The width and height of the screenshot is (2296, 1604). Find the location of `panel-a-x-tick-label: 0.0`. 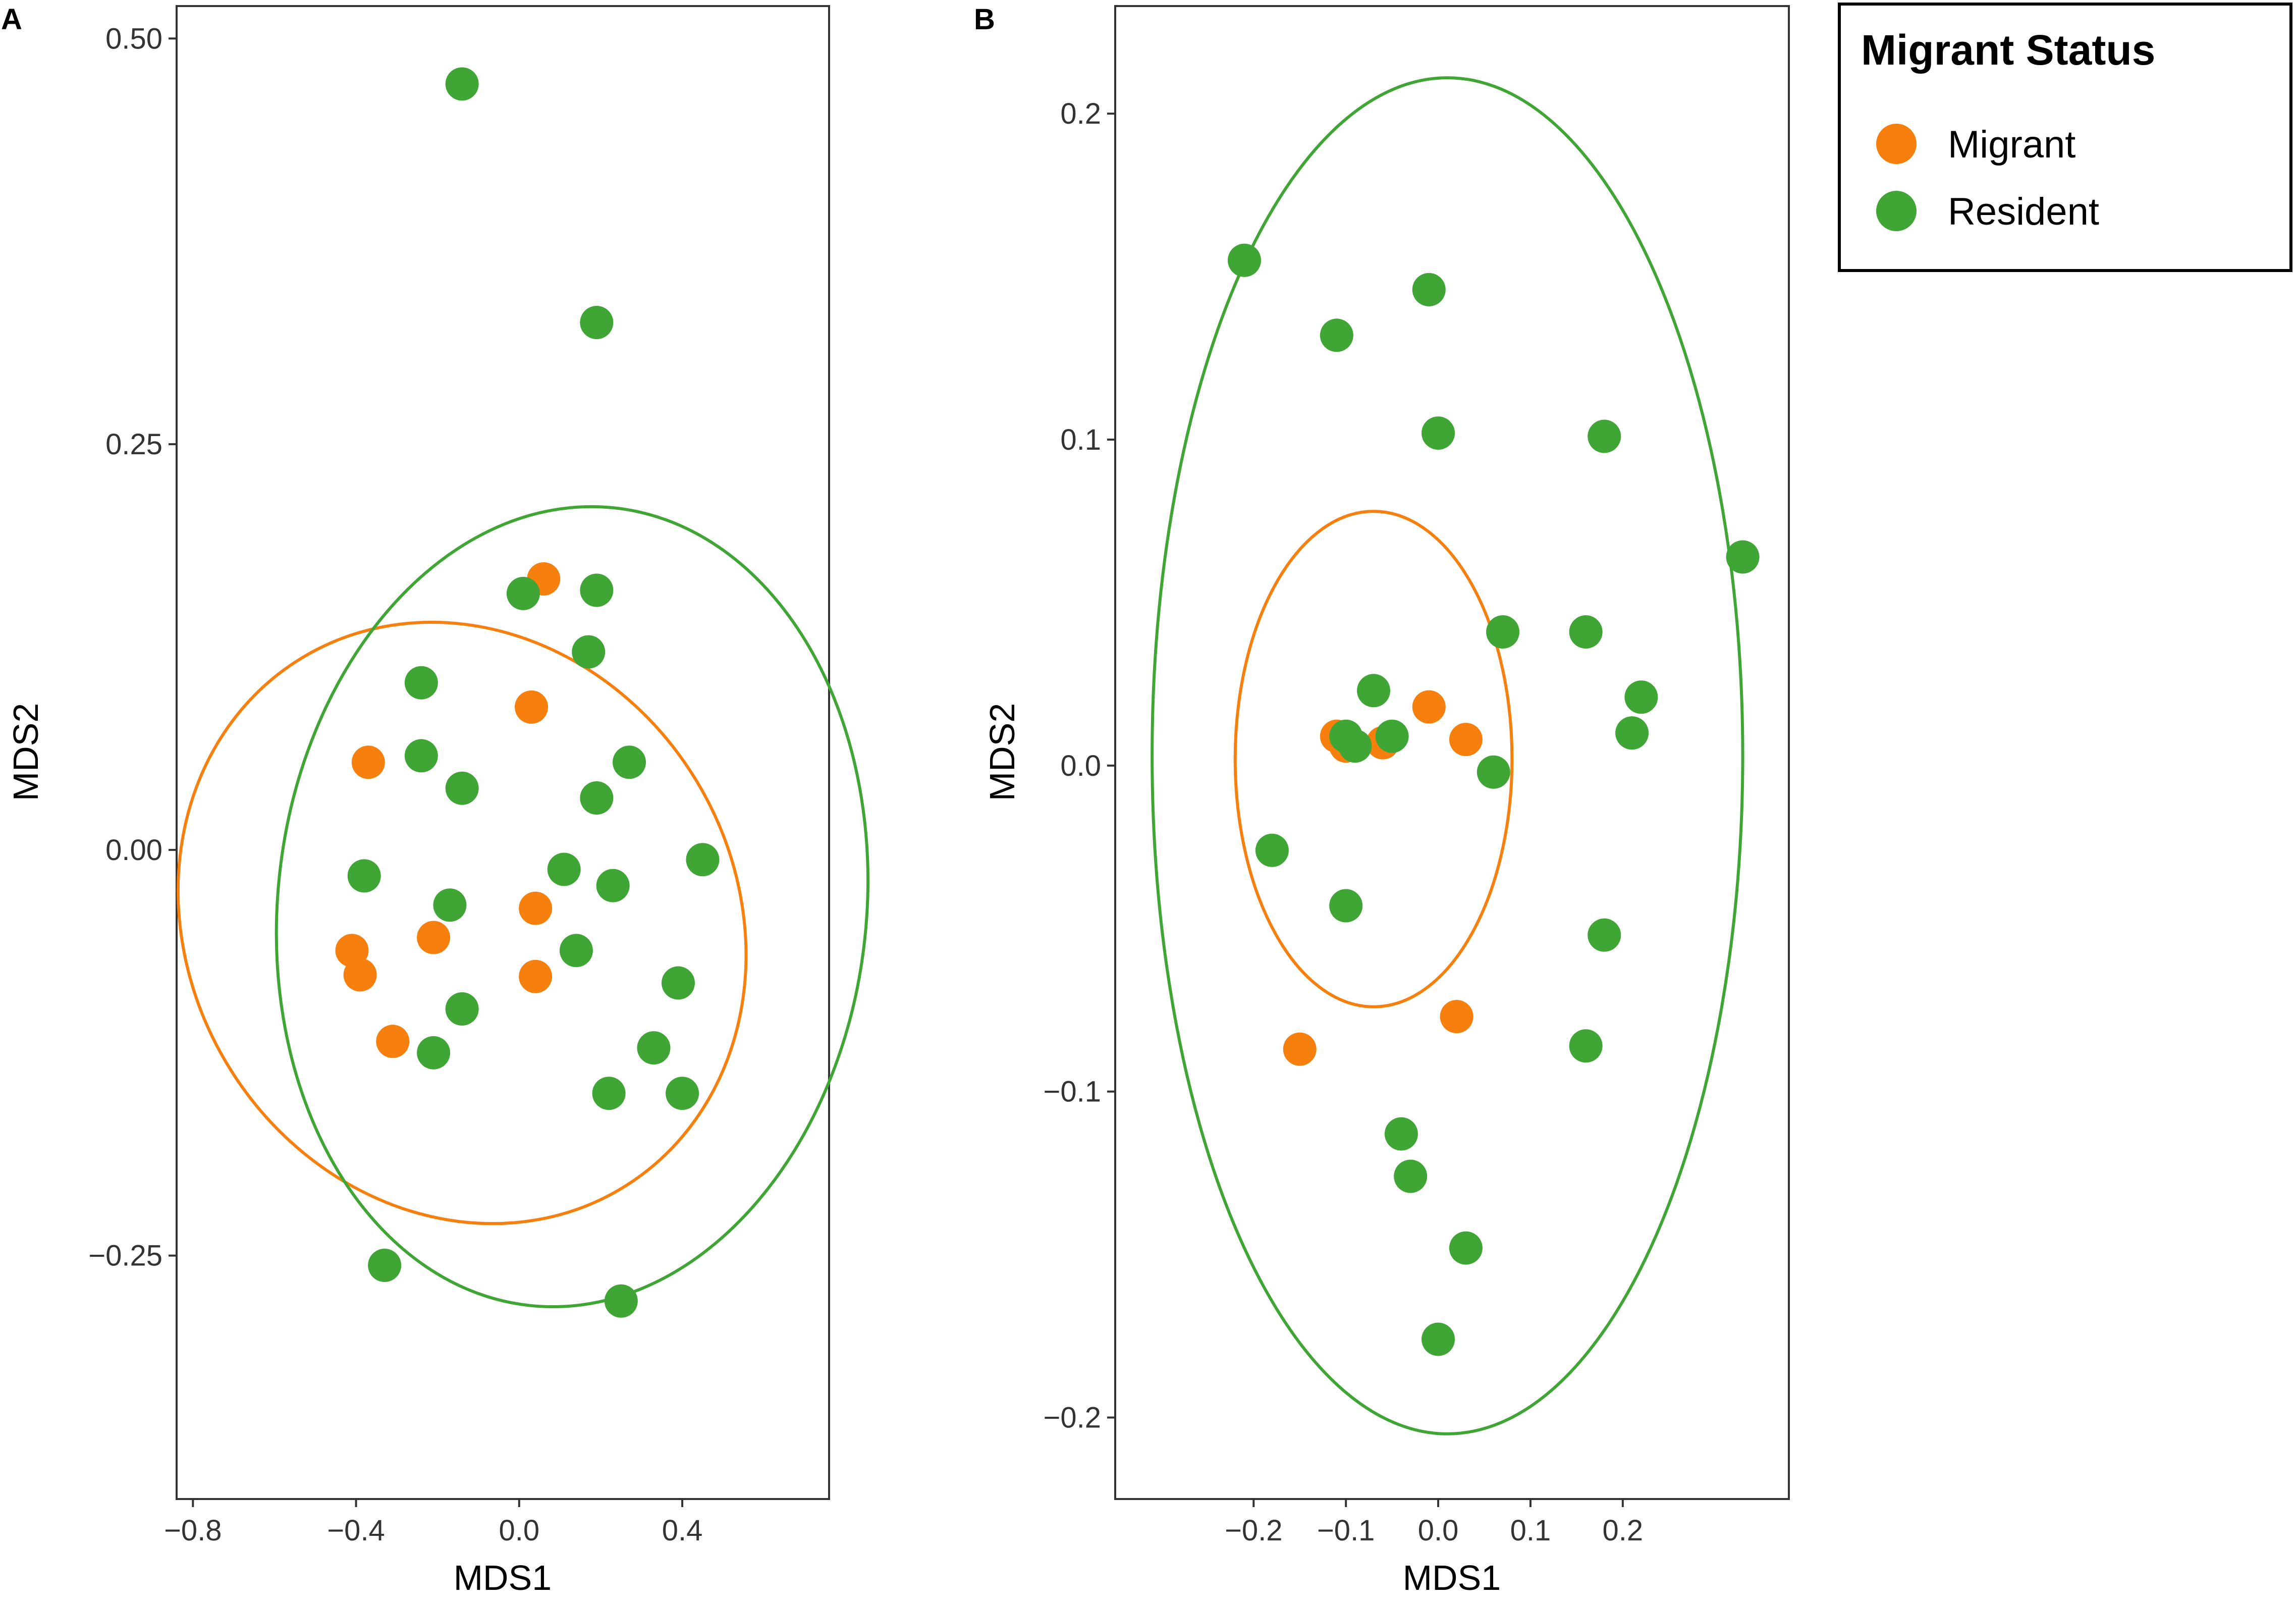

panel-a-x-tick-label: 0.0 is located at coordinates (519, 1531).